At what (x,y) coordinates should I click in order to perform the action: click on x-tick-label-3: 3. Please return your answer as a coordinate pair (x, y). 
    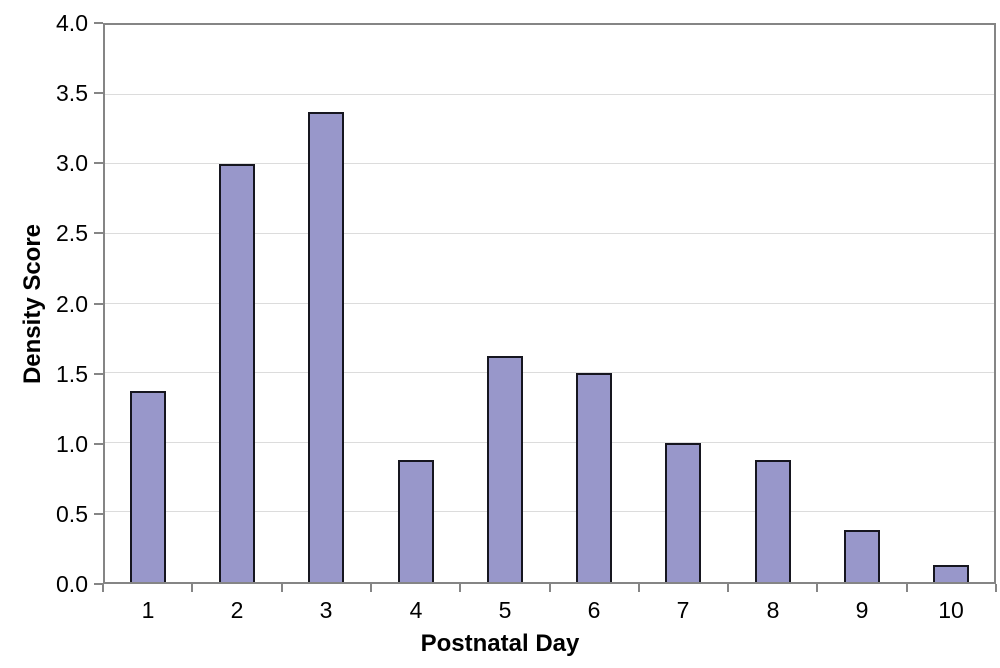
    Looking at the image, I should click on (326, 610).